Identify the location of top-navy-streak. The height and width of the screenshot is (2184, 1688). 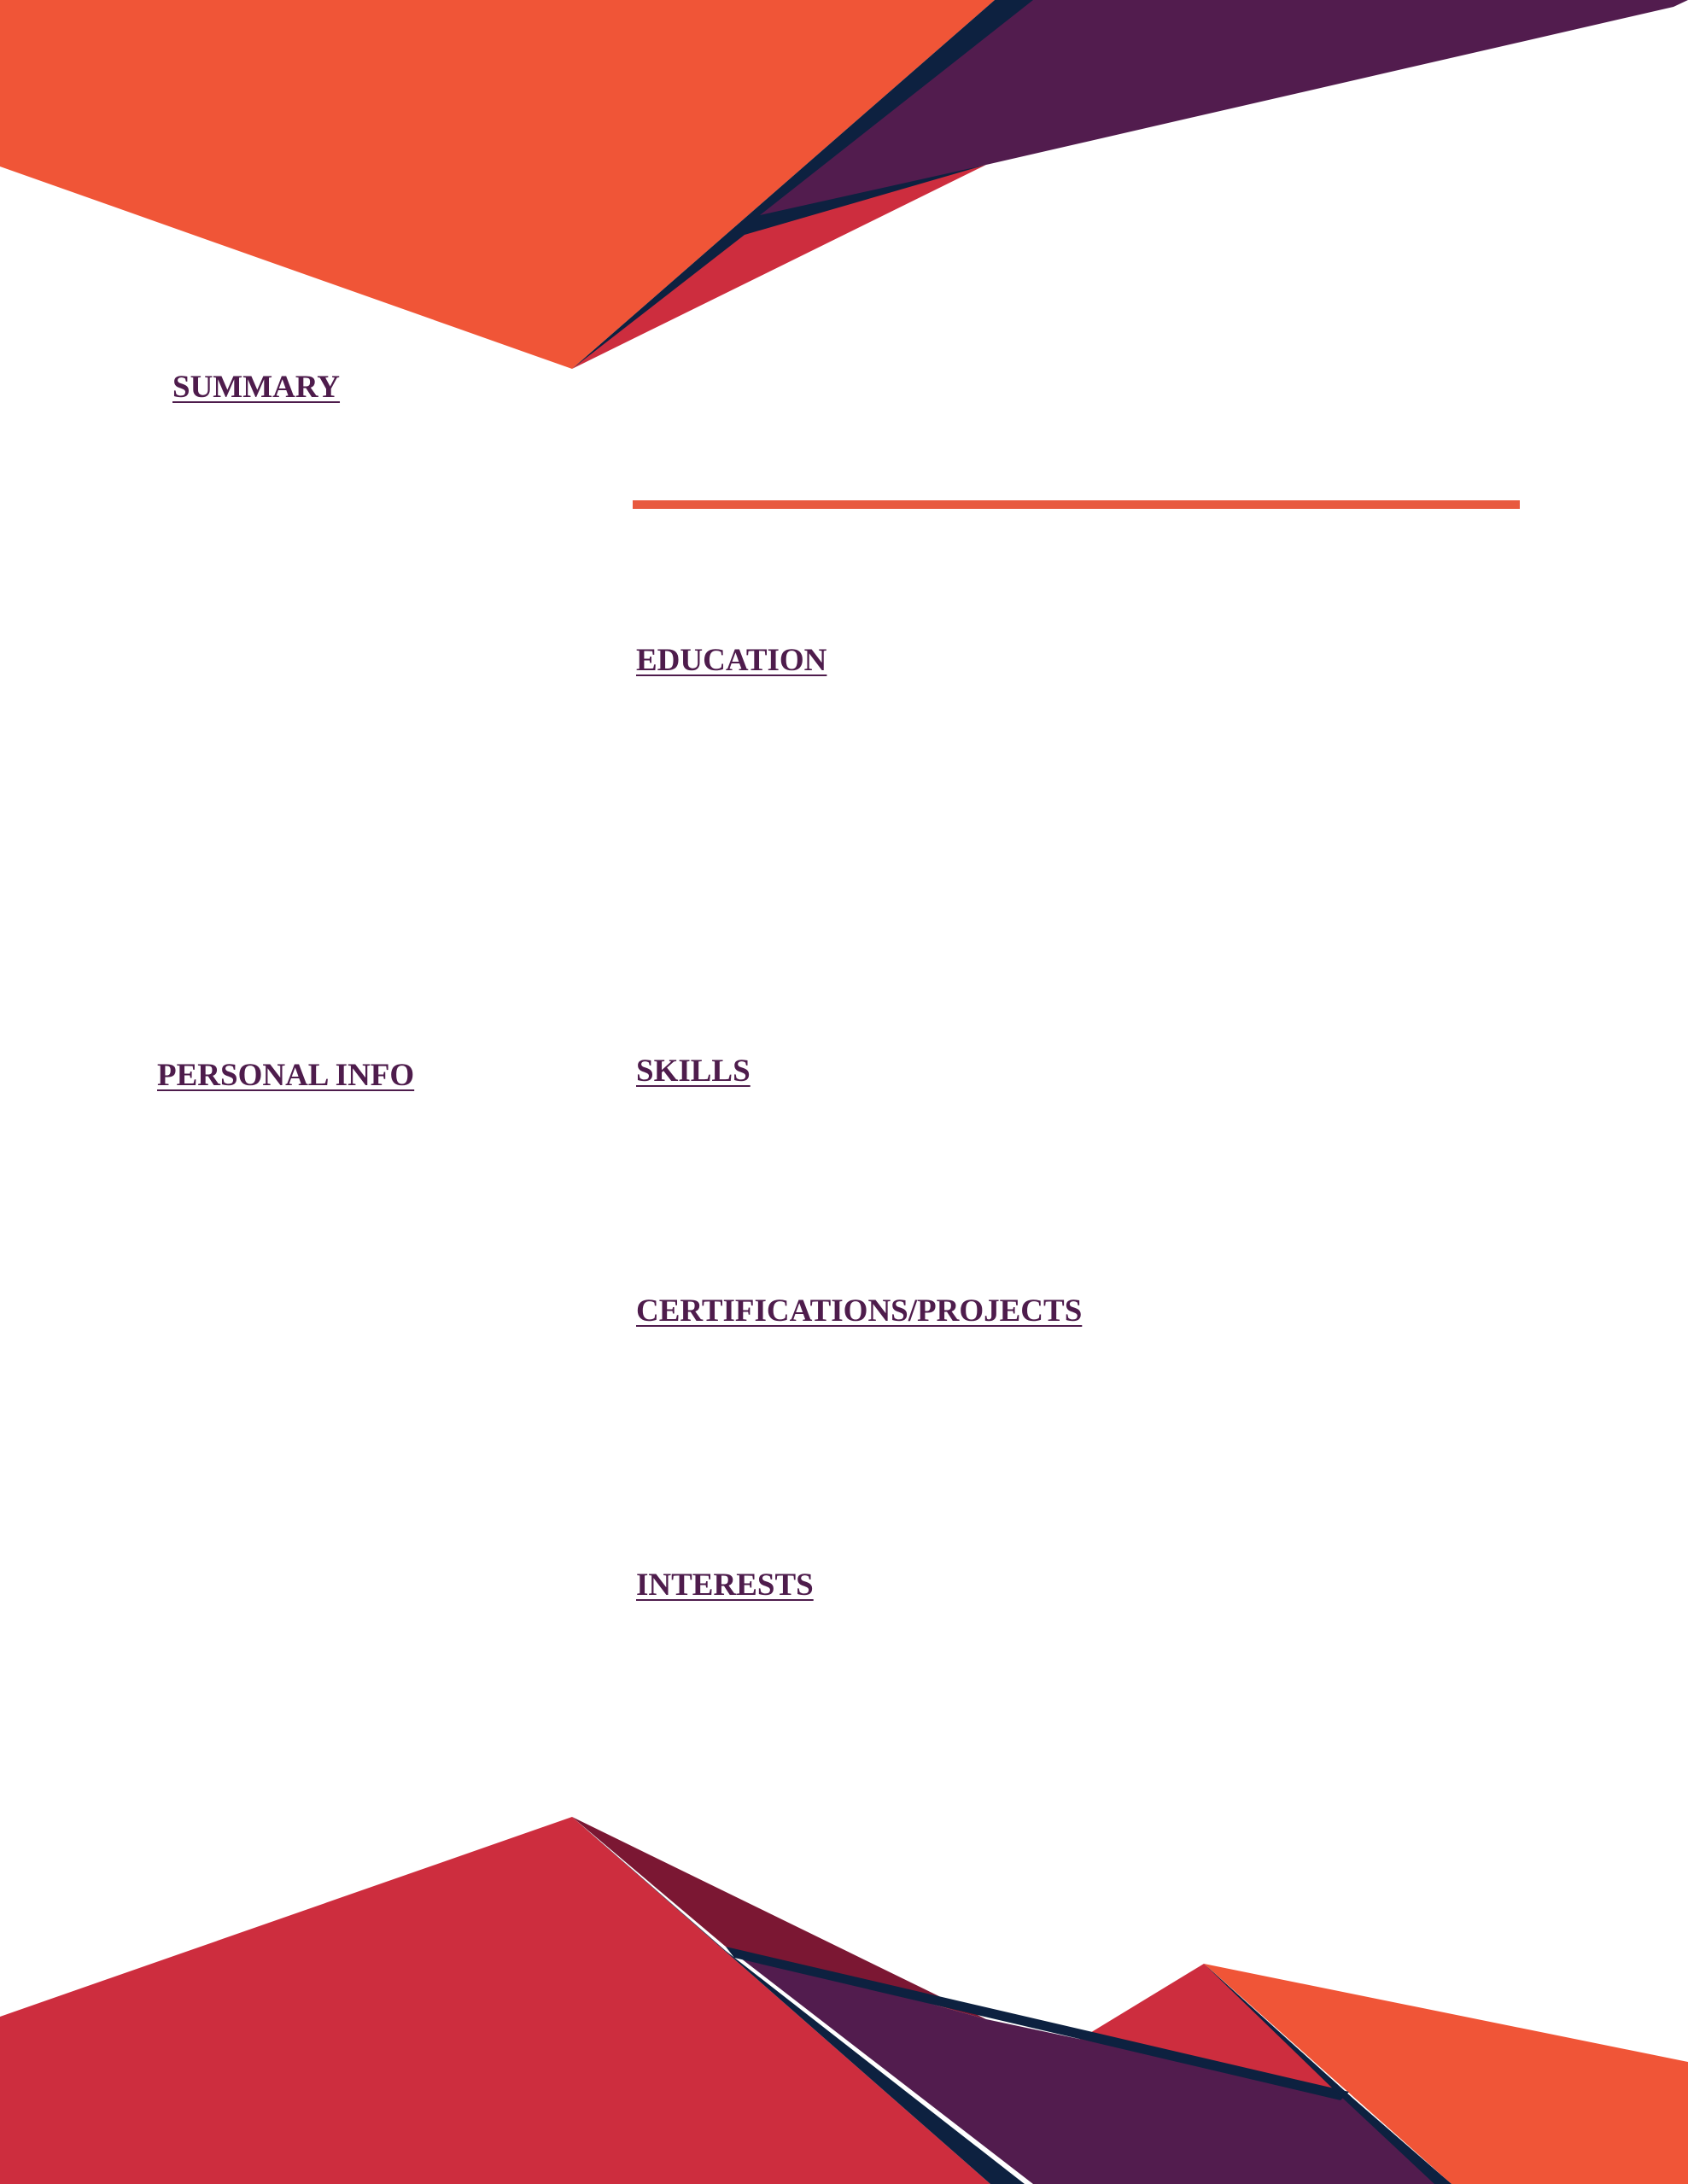
(802, 185).